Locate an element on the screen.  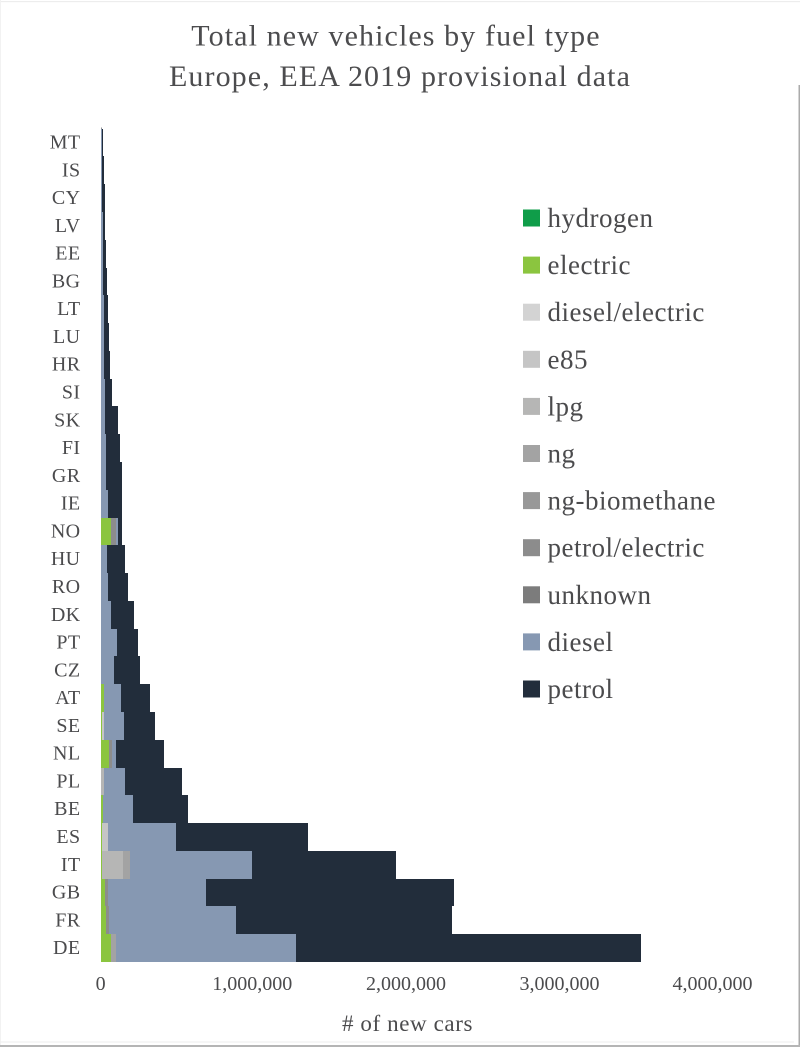
svg-text: PL is located at coordinates (68, 781).